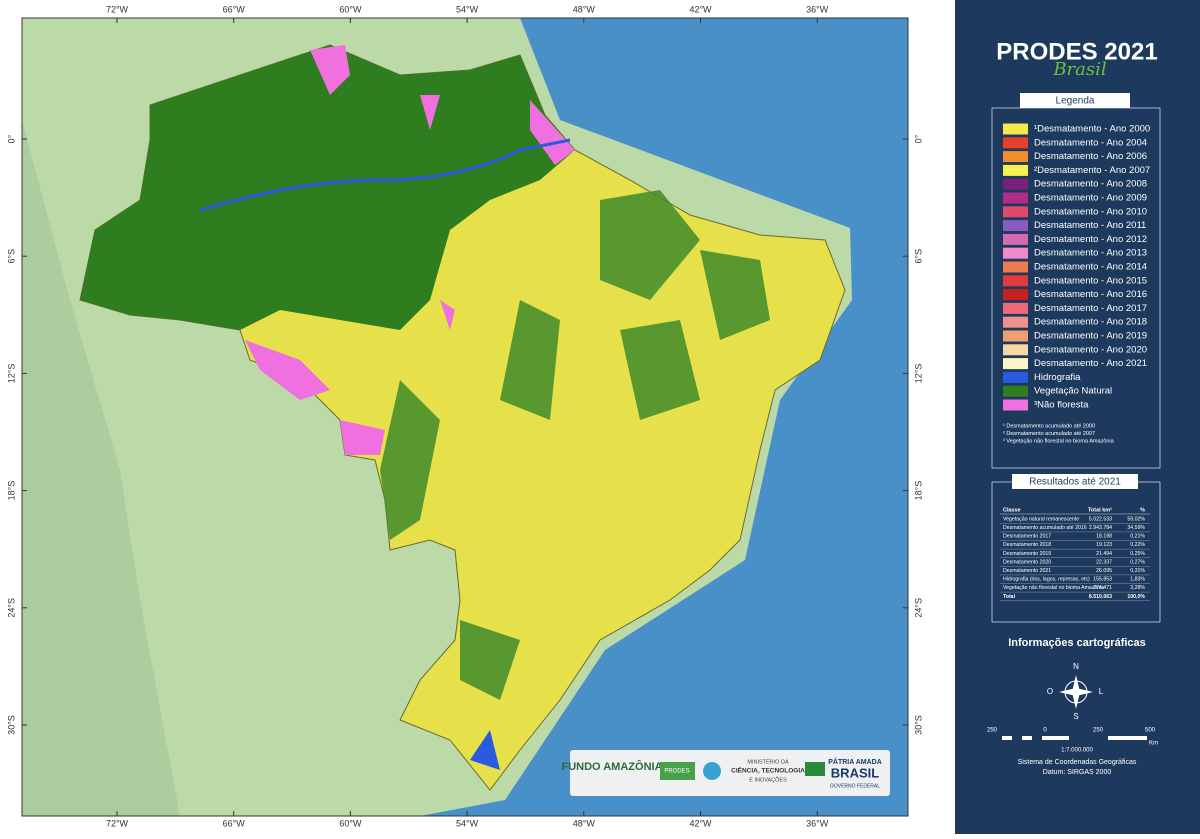 The image size is (1200, 839). What do you see at coordinates (1104, 537) in the screenshot?
I see `table-cell: 18.198` at bounding box center [1104, 537].